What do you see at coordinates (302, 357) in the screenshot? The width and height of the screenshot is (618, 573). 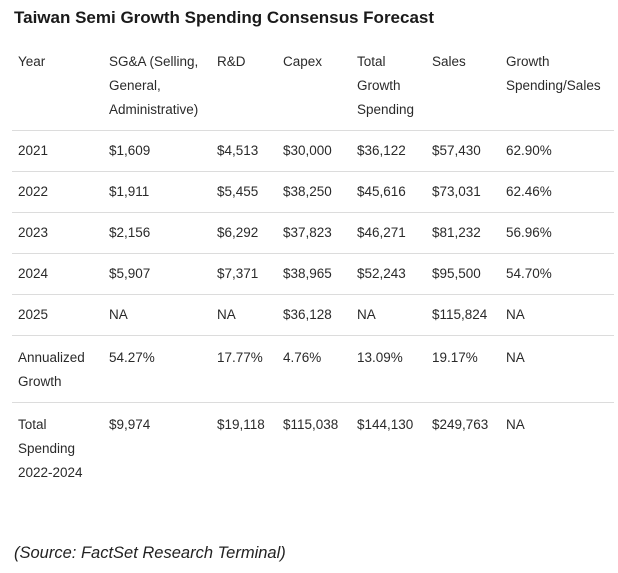 I see `cell-capex: 4.76%` at bounding box center [302, 357].